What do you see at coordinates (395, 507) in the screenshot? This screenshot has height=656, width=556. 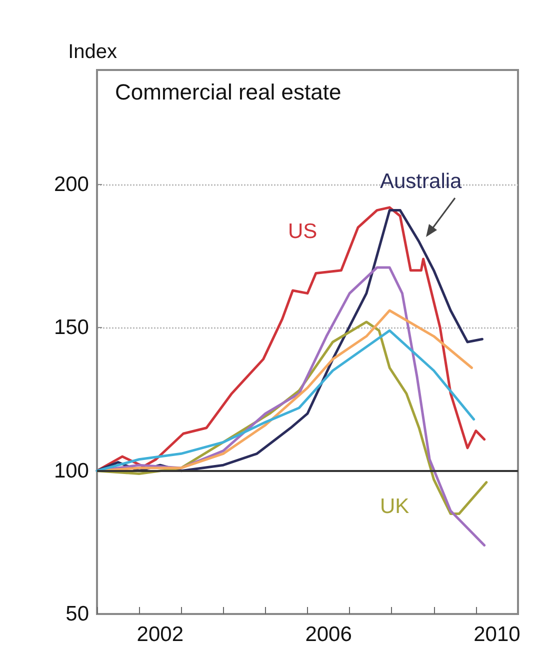 I see `series-label: UK` at bounding box center [395, 507].